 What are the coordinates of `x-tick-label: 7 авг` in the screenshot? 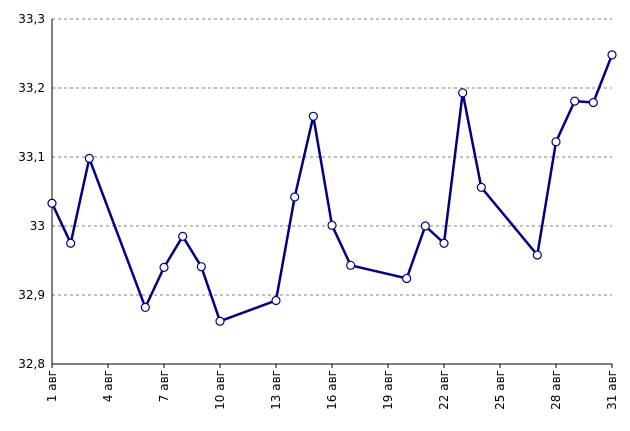 It's located at (164, 386).